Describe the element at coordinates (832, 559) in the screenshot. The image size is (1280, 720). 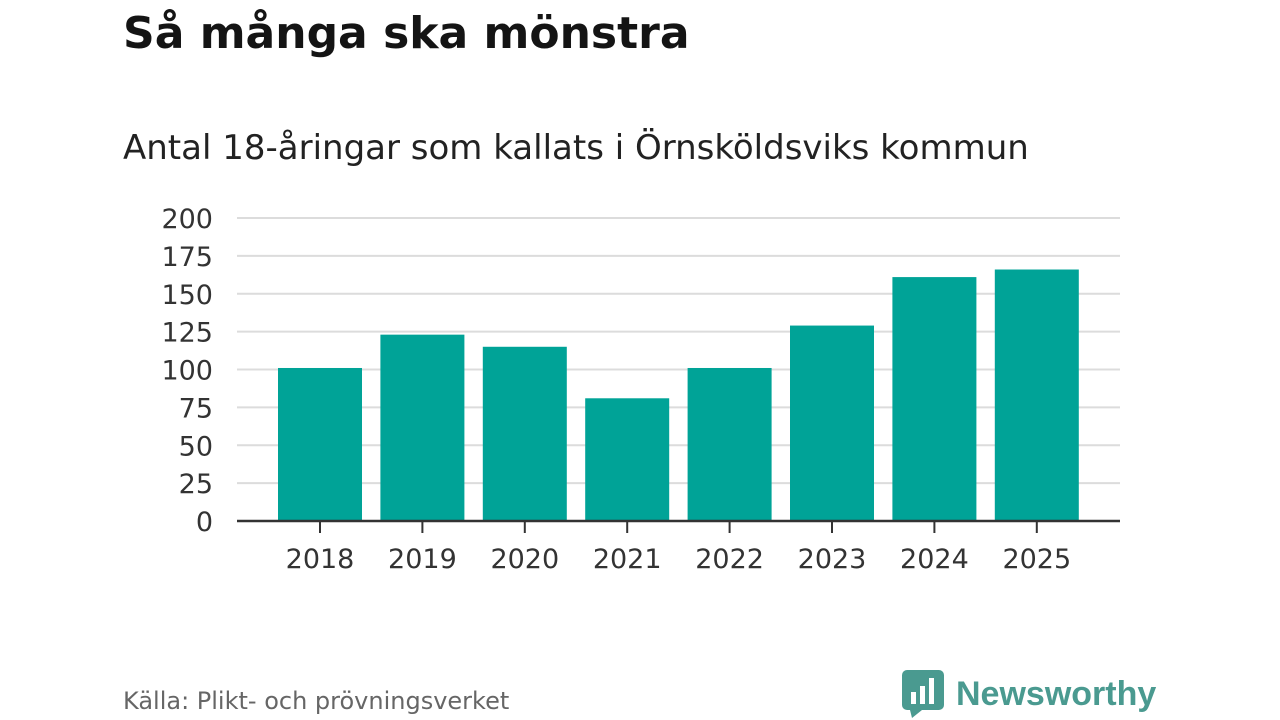
I see `x-tick-label: 2023` at that location.